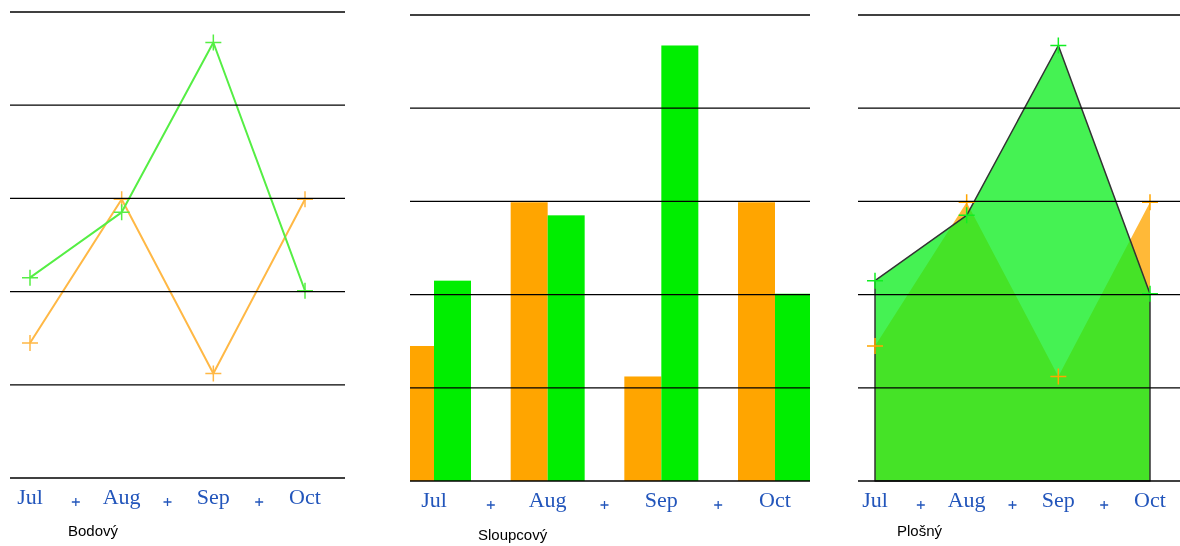 This screenshot has height=546, width=1180. I want to click on text: Sloupcový, so click(513, 534).